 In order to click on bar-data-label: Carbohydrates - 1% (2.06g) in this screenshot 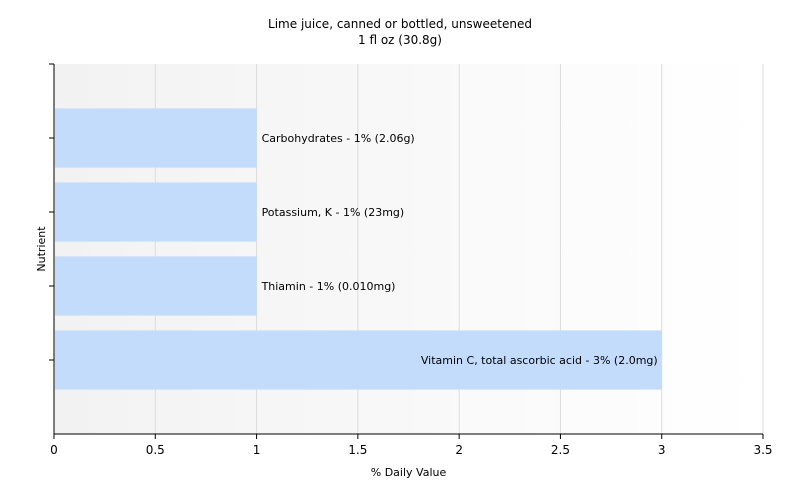, I will do `click(338, 138)`.